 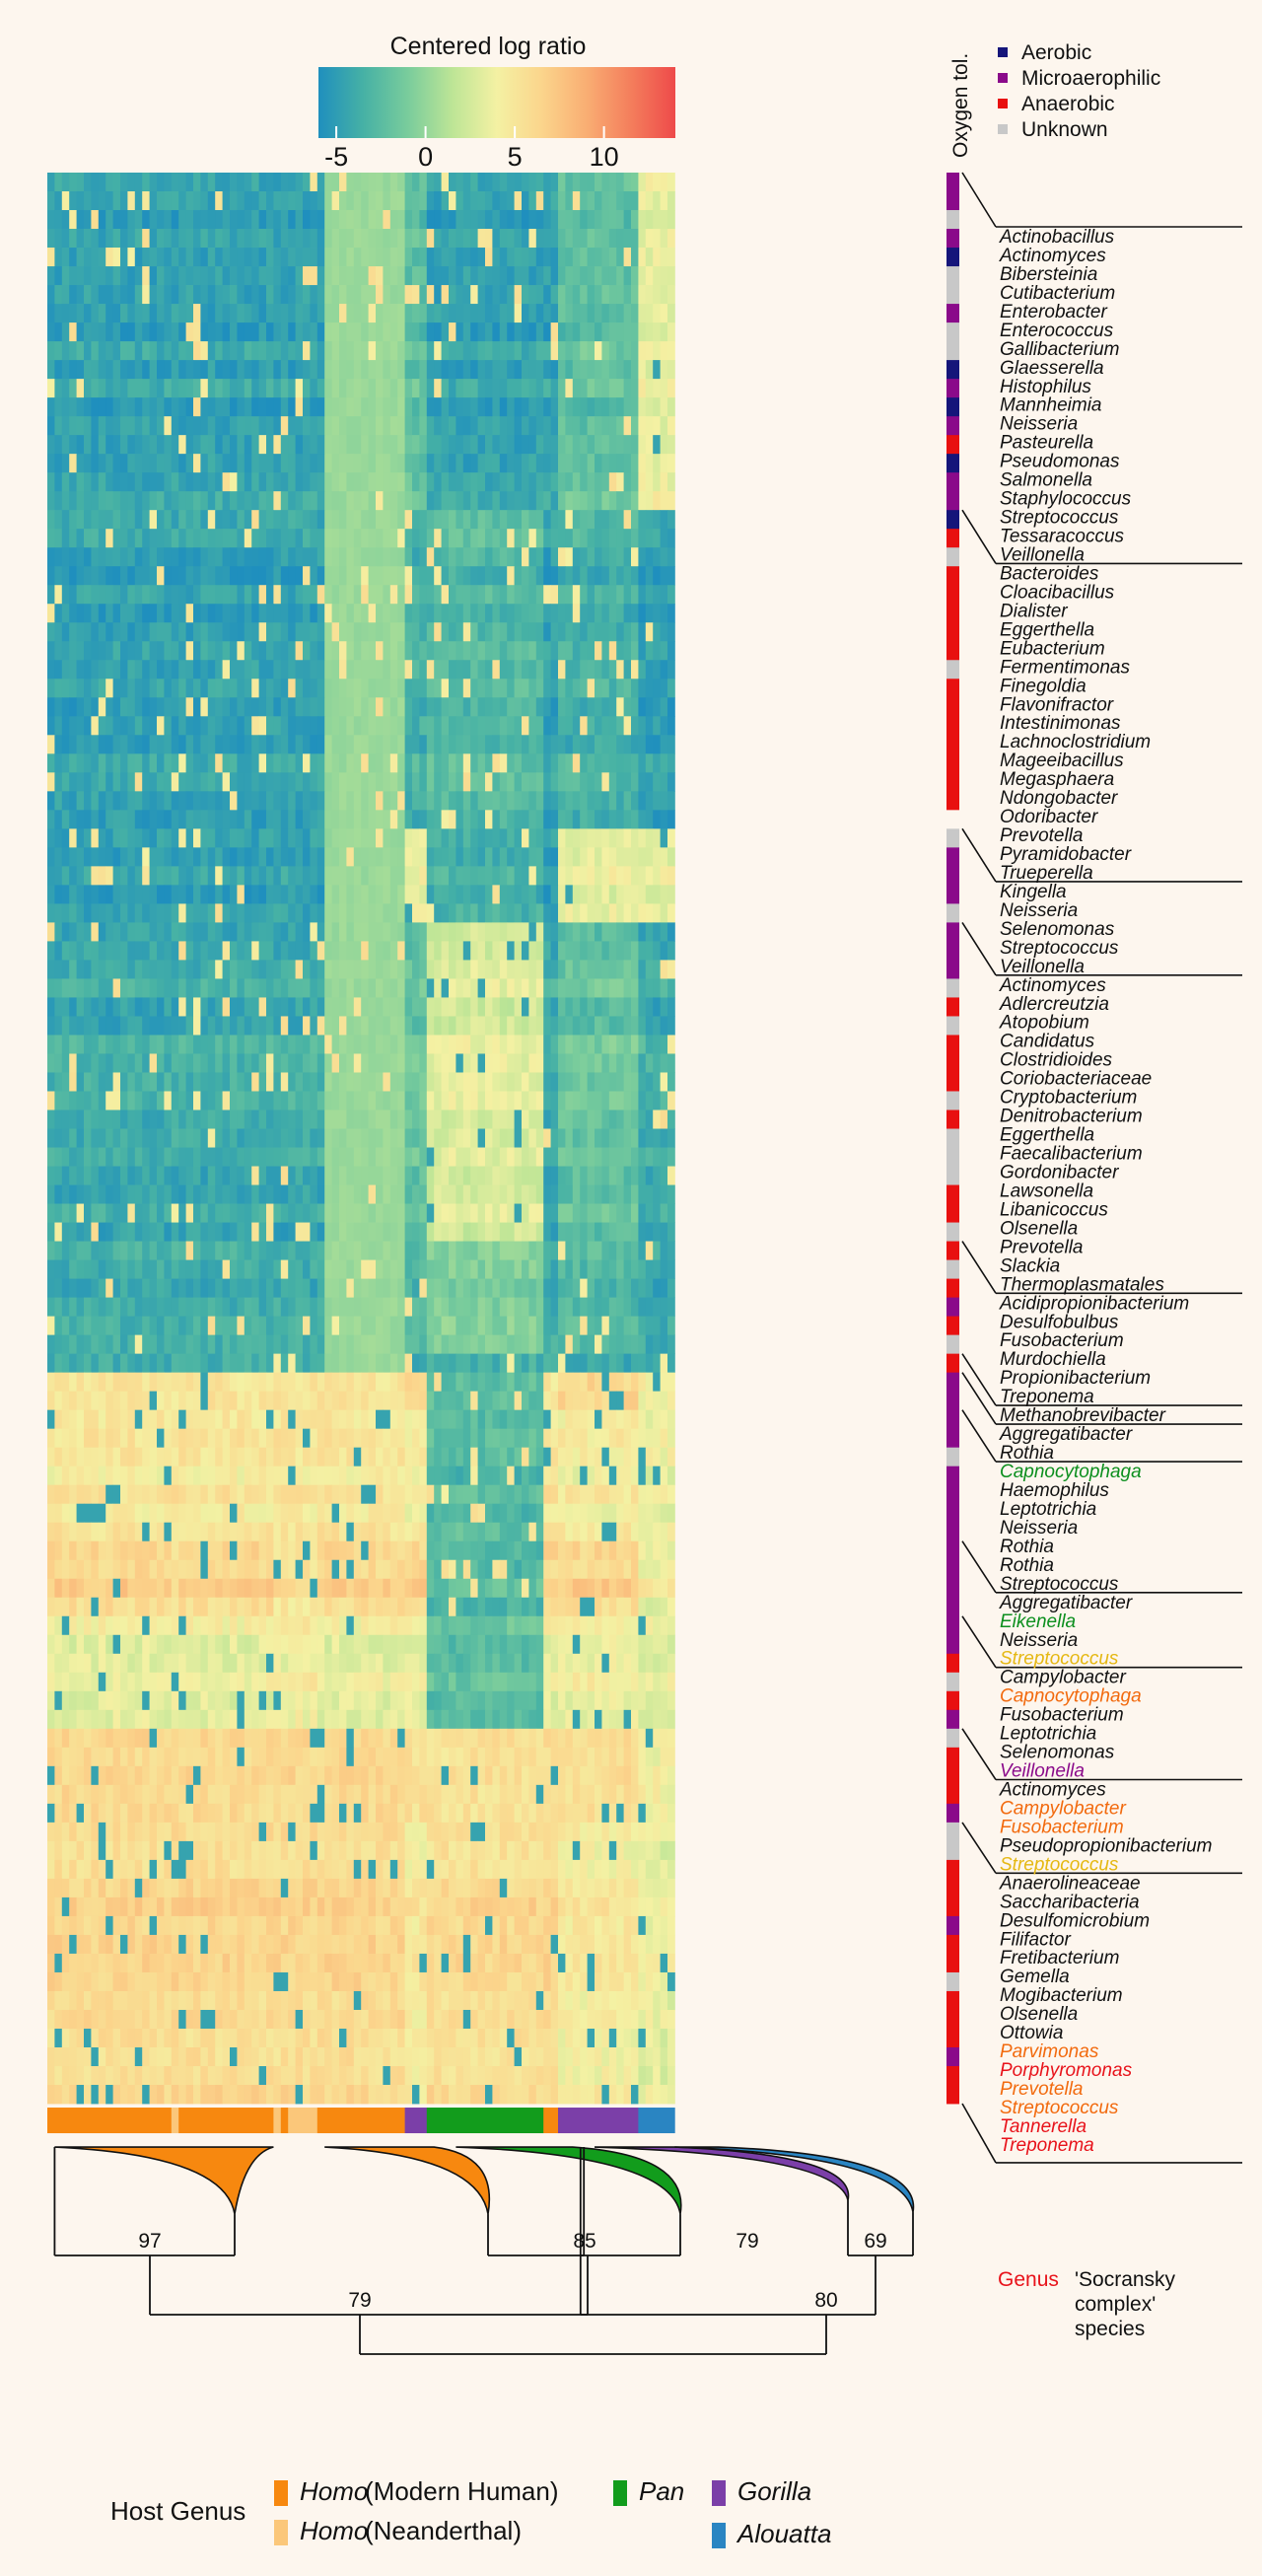 I want to click on oxygen-legend-label: Microaerophilic, so click(x=1090, y=78).